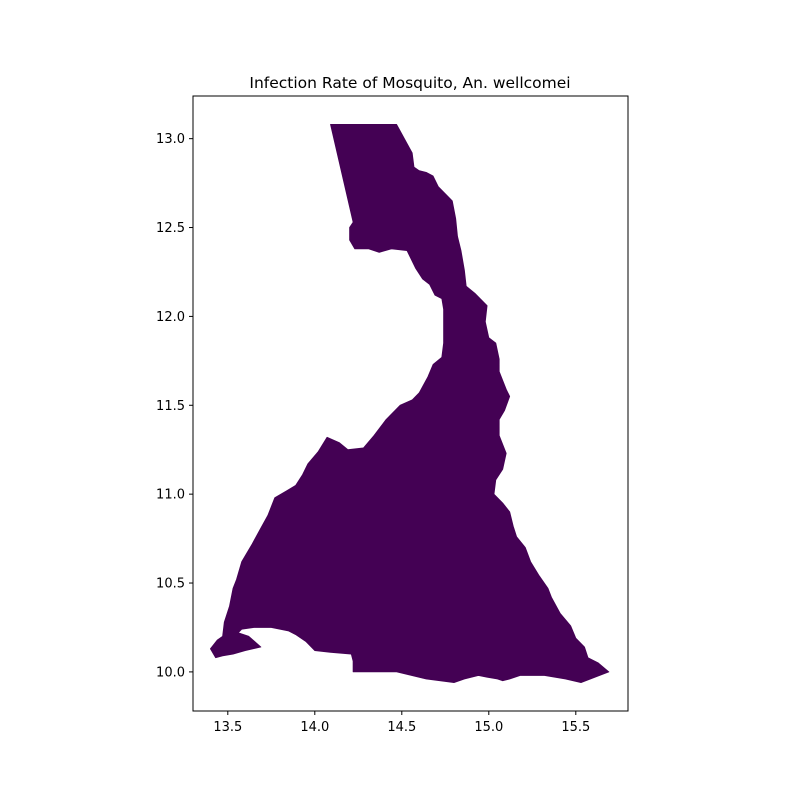  I want to click on y-tick-label: 10.0, so click(170, 672).